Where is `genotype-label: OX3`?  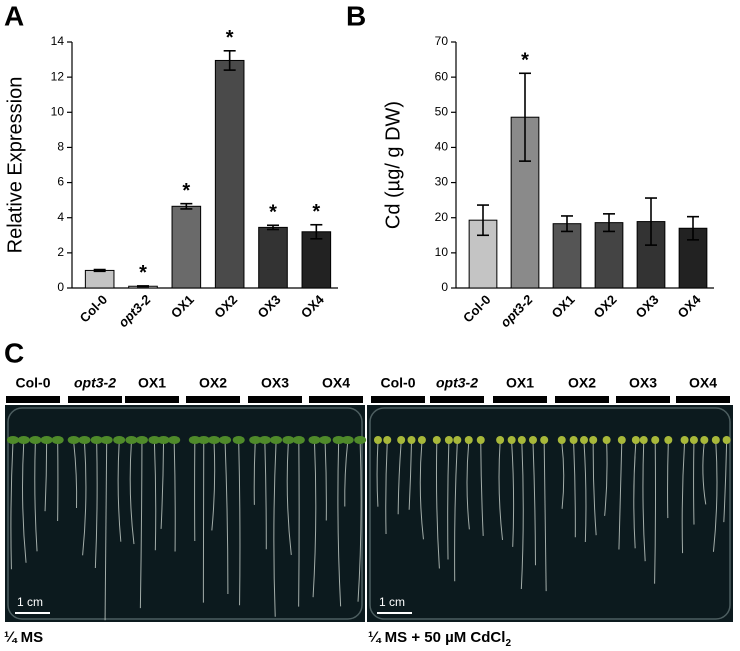 genotype-label: OX3 is located at coordinates (275, 383).